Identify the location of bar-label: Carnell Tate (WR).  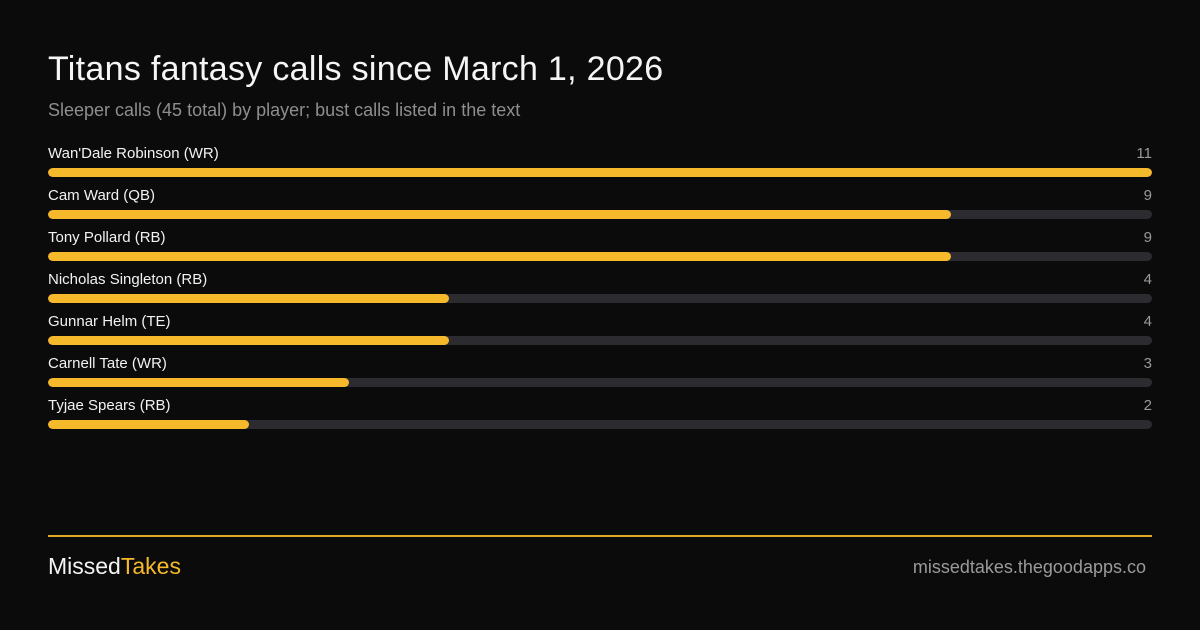
(107, 363).